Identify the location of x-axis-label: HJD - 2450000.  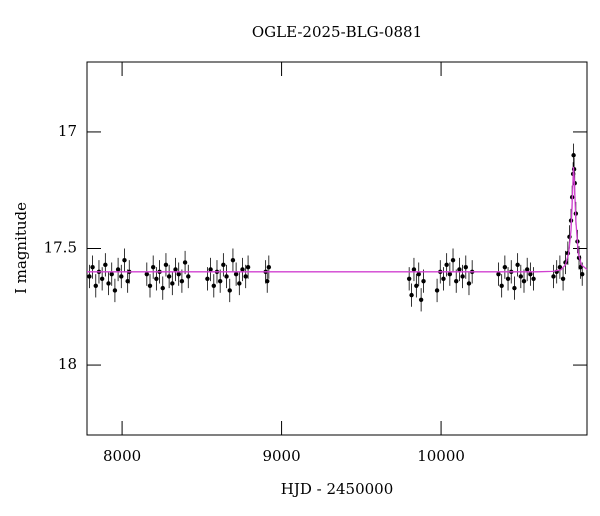
(337, 489).